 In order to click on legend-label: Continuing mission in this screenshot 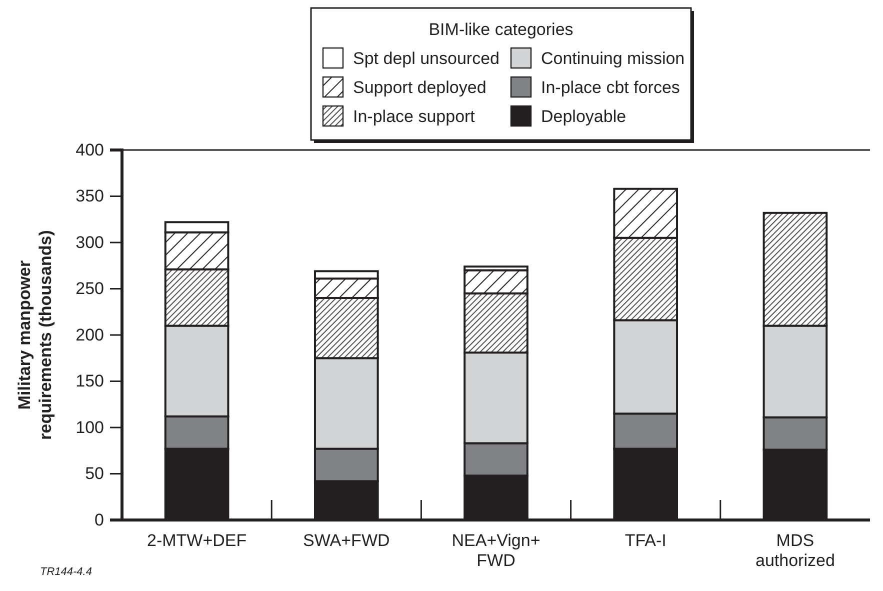, I will do `click(613, 58)`.